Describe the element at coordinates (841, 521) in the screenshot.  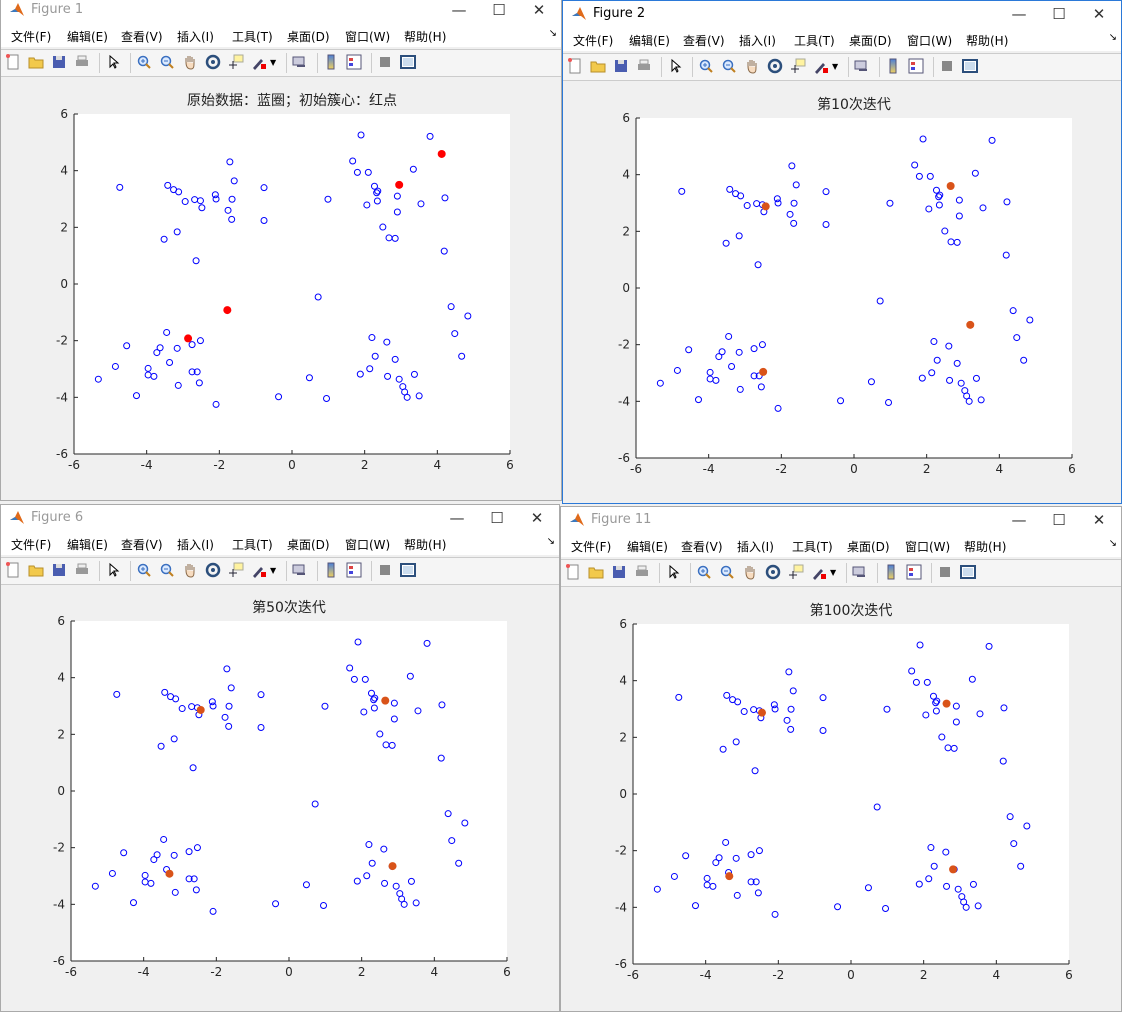
I see `title-bar: Figure 11 — ☐ ✕` at that location.